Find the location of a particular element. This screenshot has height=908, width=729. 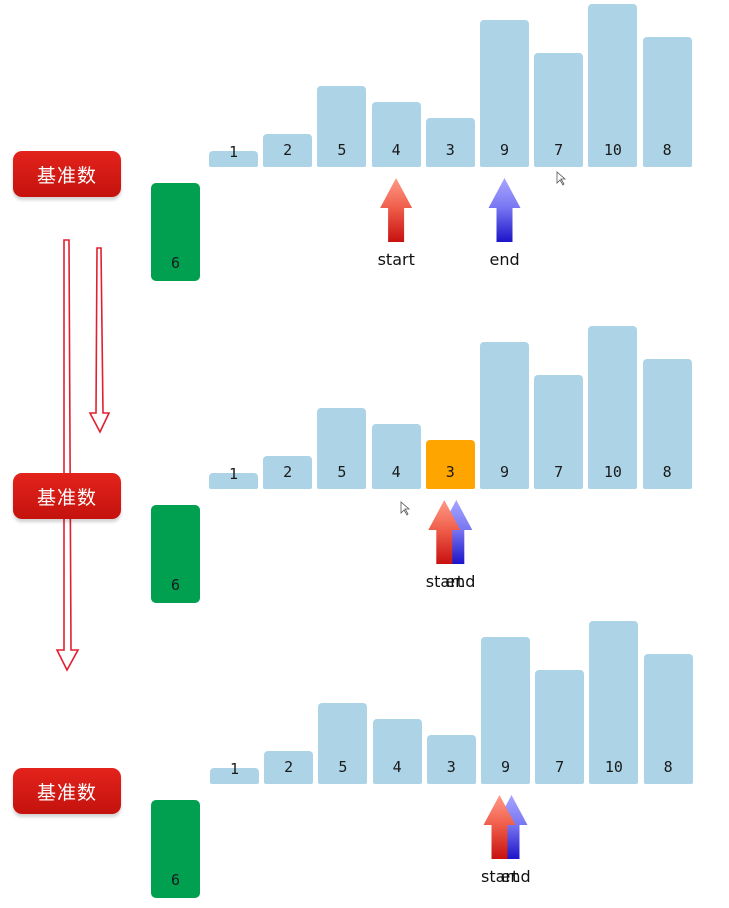

flow-arrow-long is located at coordinates (67, 455).